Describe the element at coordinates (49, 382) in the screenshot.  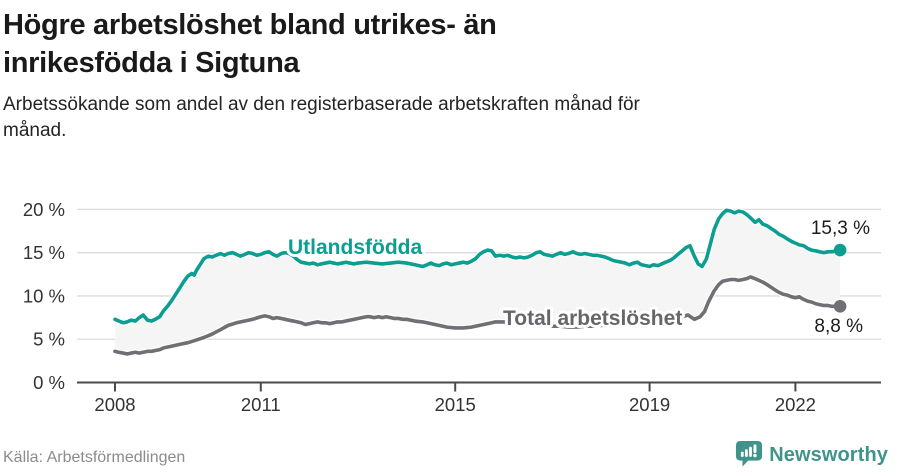
I see `y-tick-label-0: 0 %` at that location.